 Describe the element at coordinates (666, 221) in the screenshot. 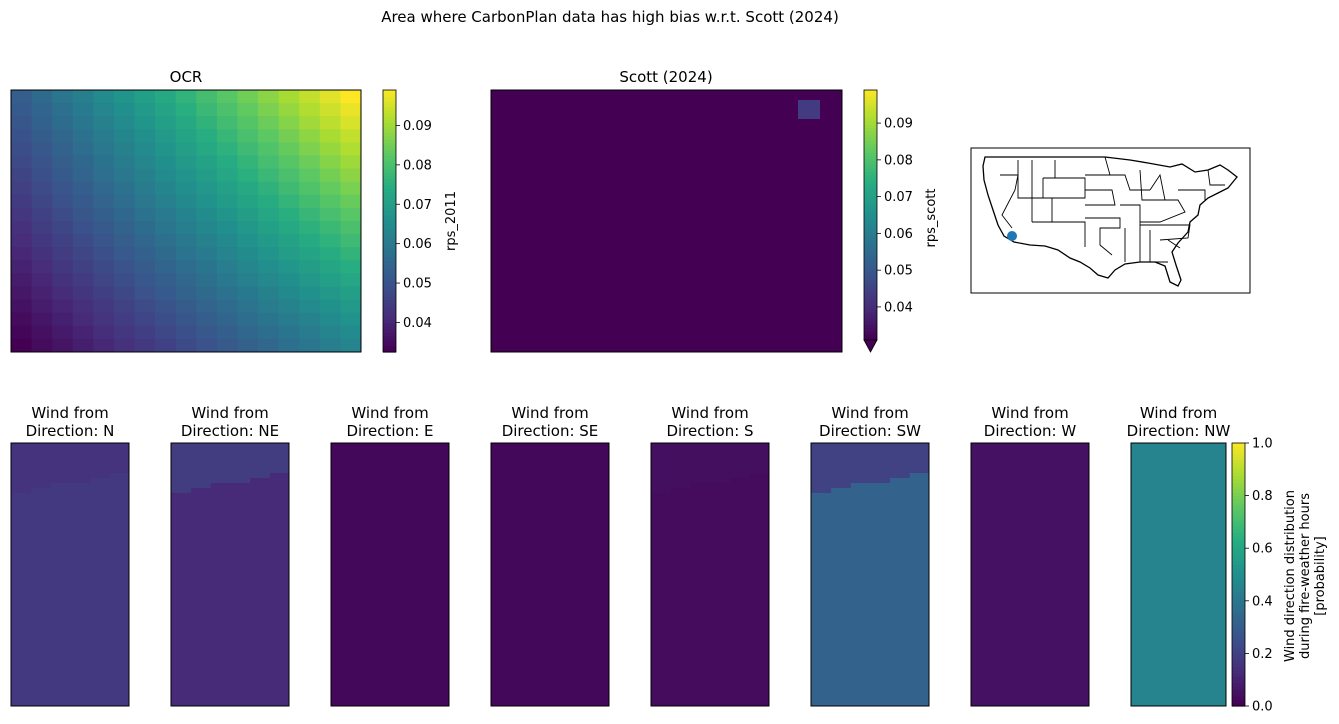

I see `scott-axes-frame` at that location.